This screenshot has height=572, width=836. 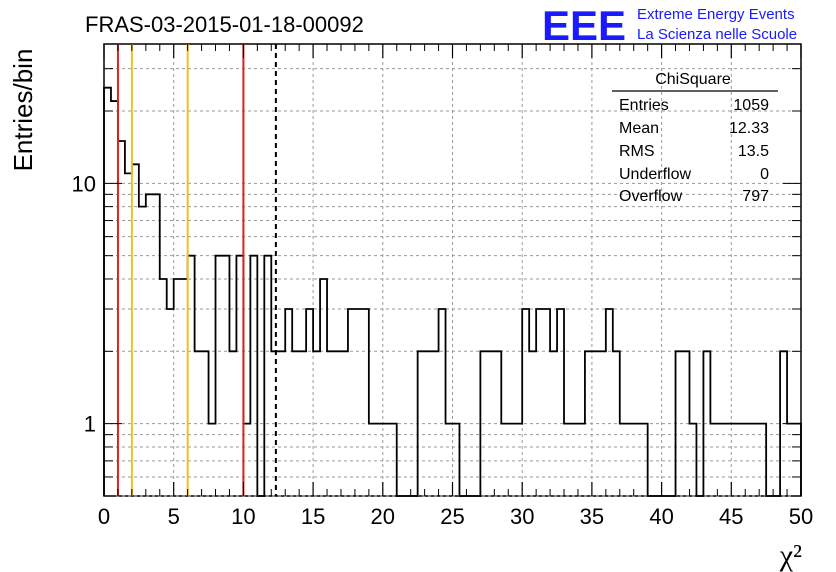 What do you see at coordinates (174, 516) in the screenshot?
I see `x-tick-label: 5` at bounding box center [174, 516].